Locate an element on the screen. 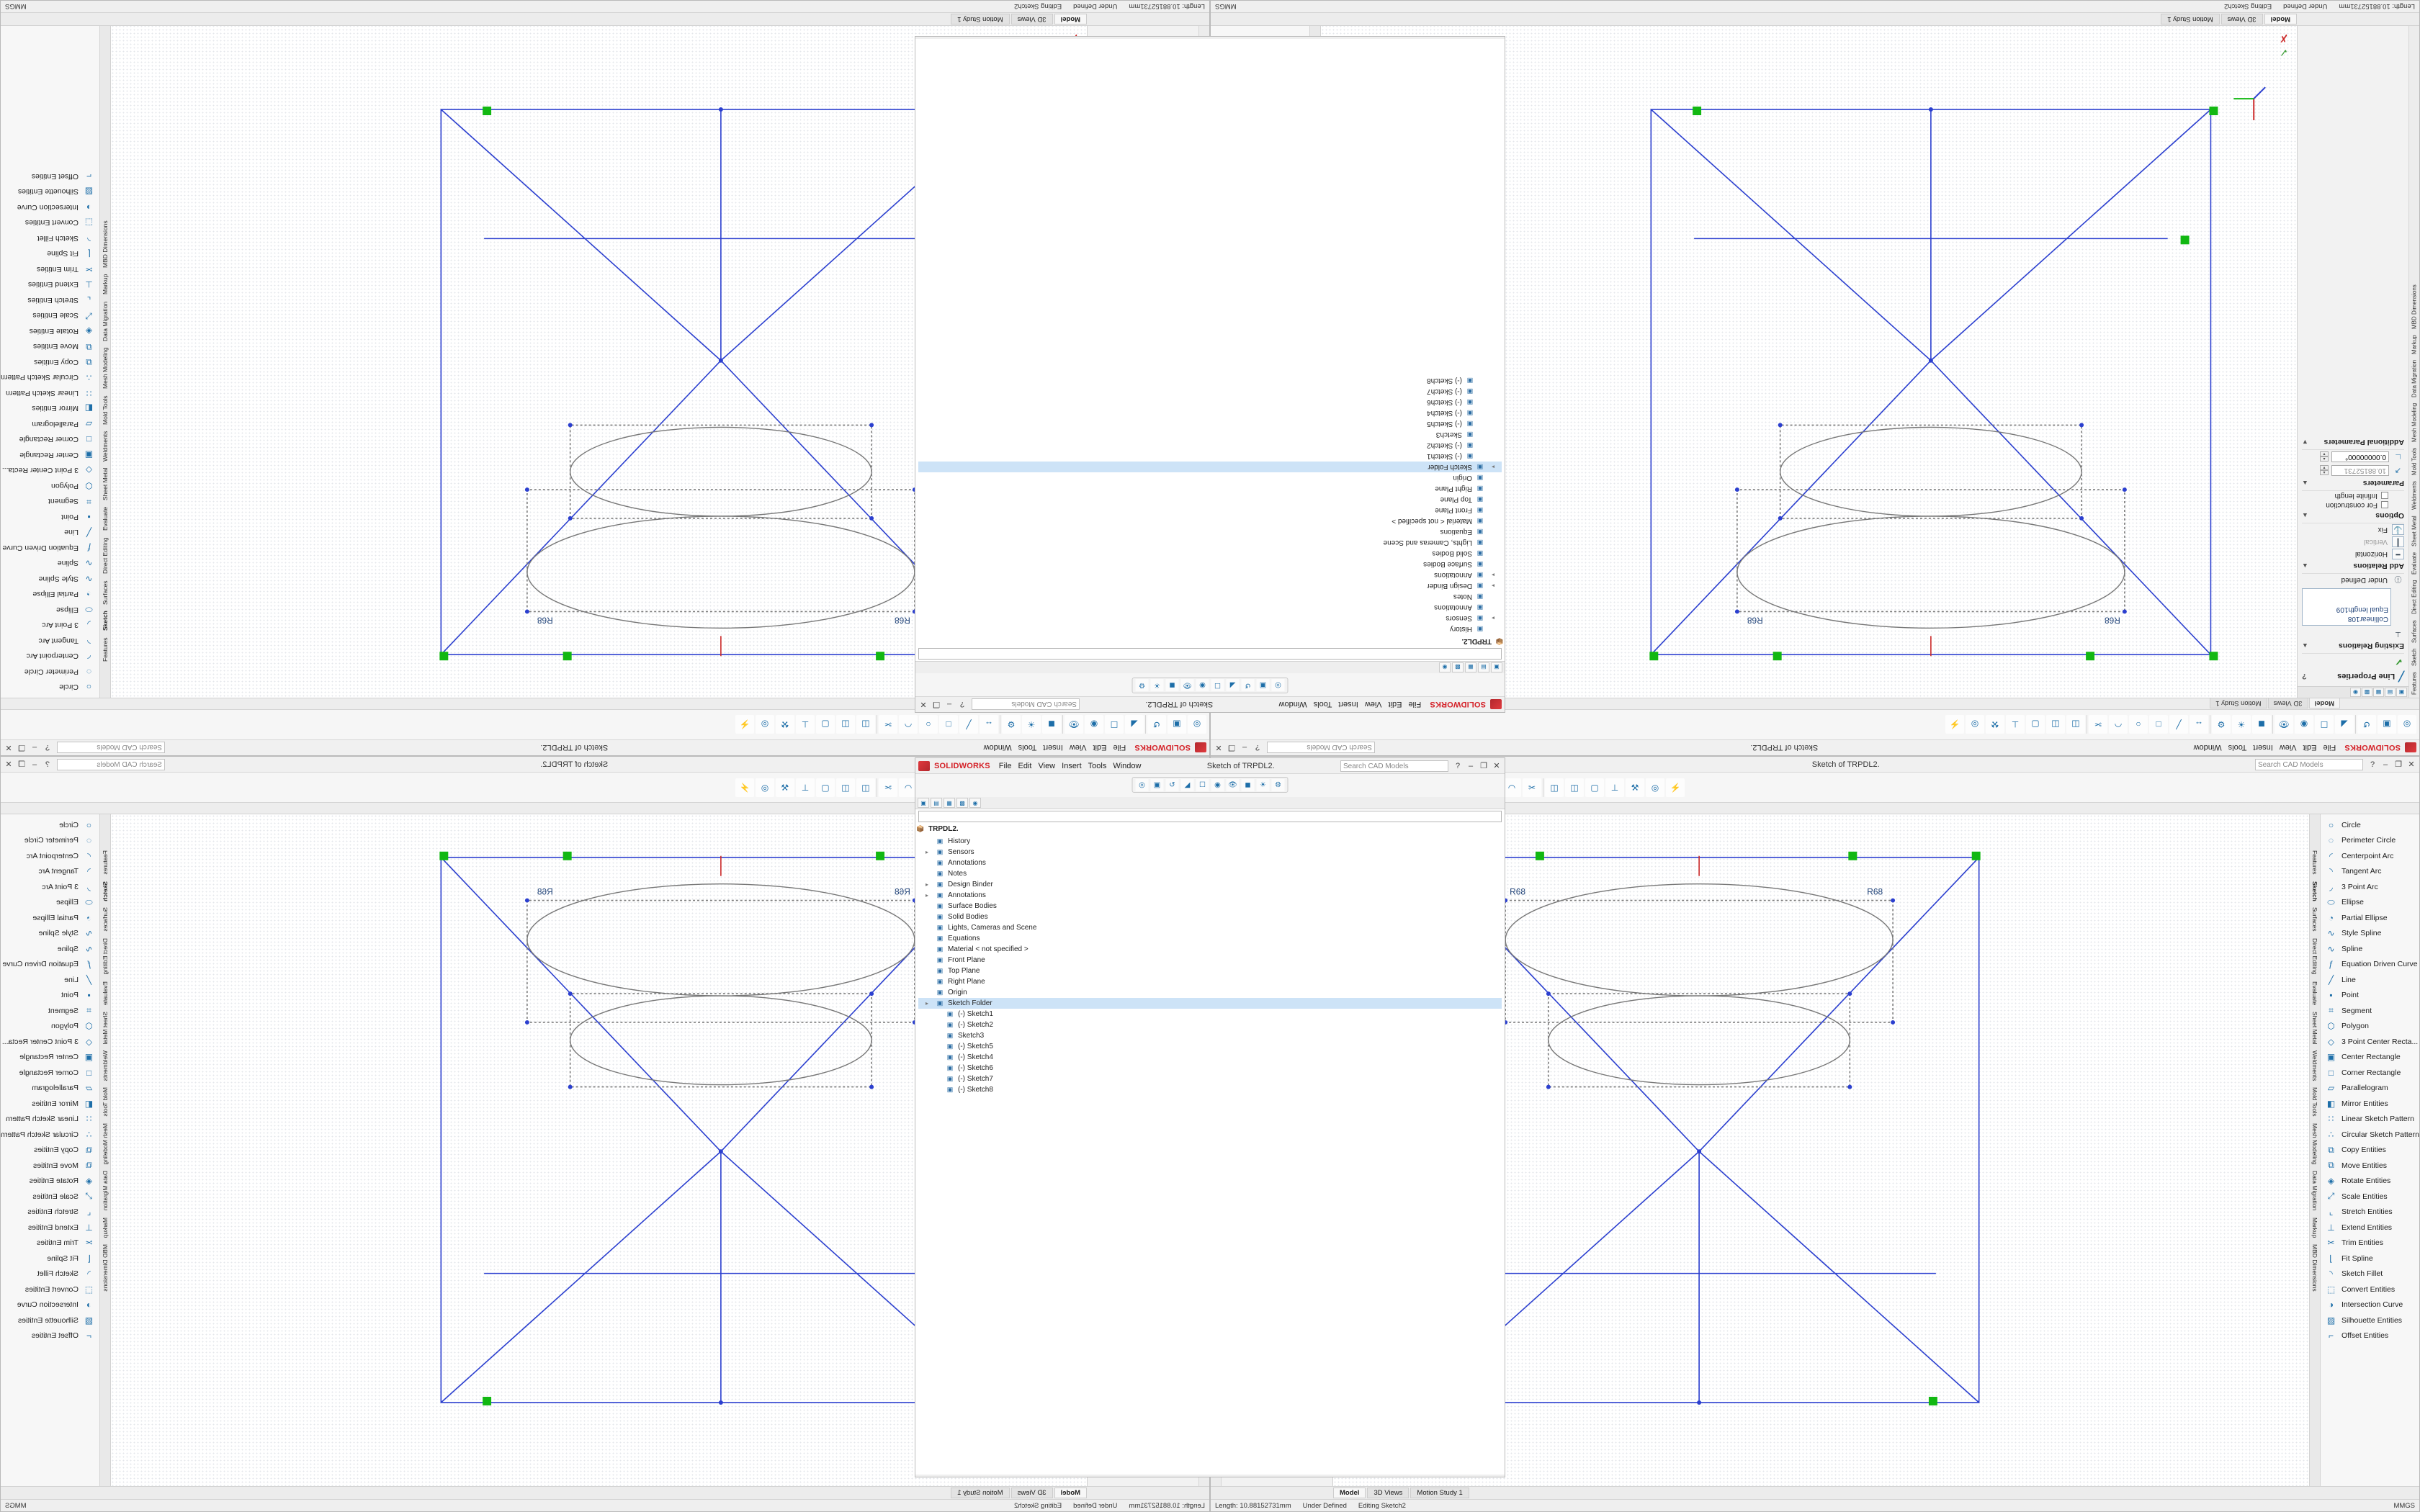 The height and width of the screenshot is (1512, 2420). palette-item-ellipse: ⬭ Ellipse is located at coordinates (2370, 903).